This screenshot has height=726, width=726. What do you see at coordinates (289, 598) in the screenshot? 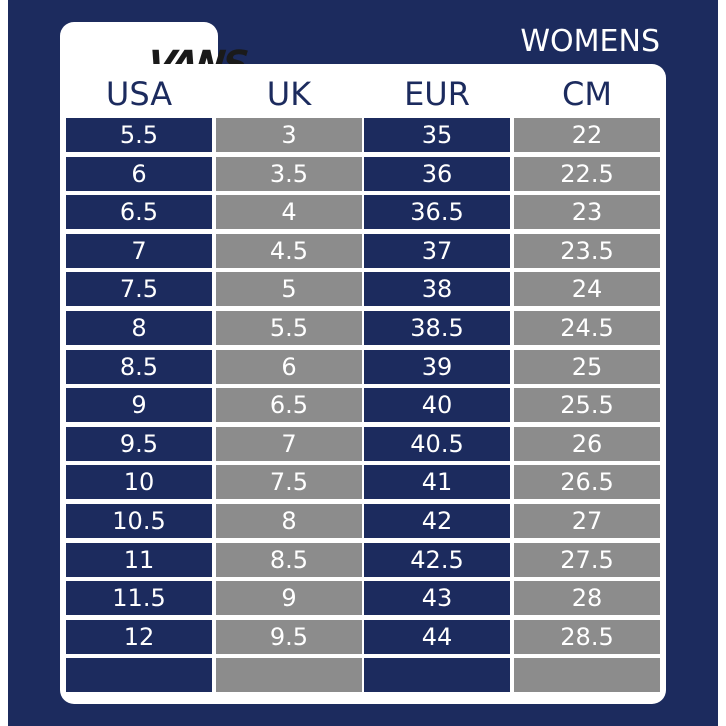
I see `size-cell-uk: 9` at bounding box center [289, 598].